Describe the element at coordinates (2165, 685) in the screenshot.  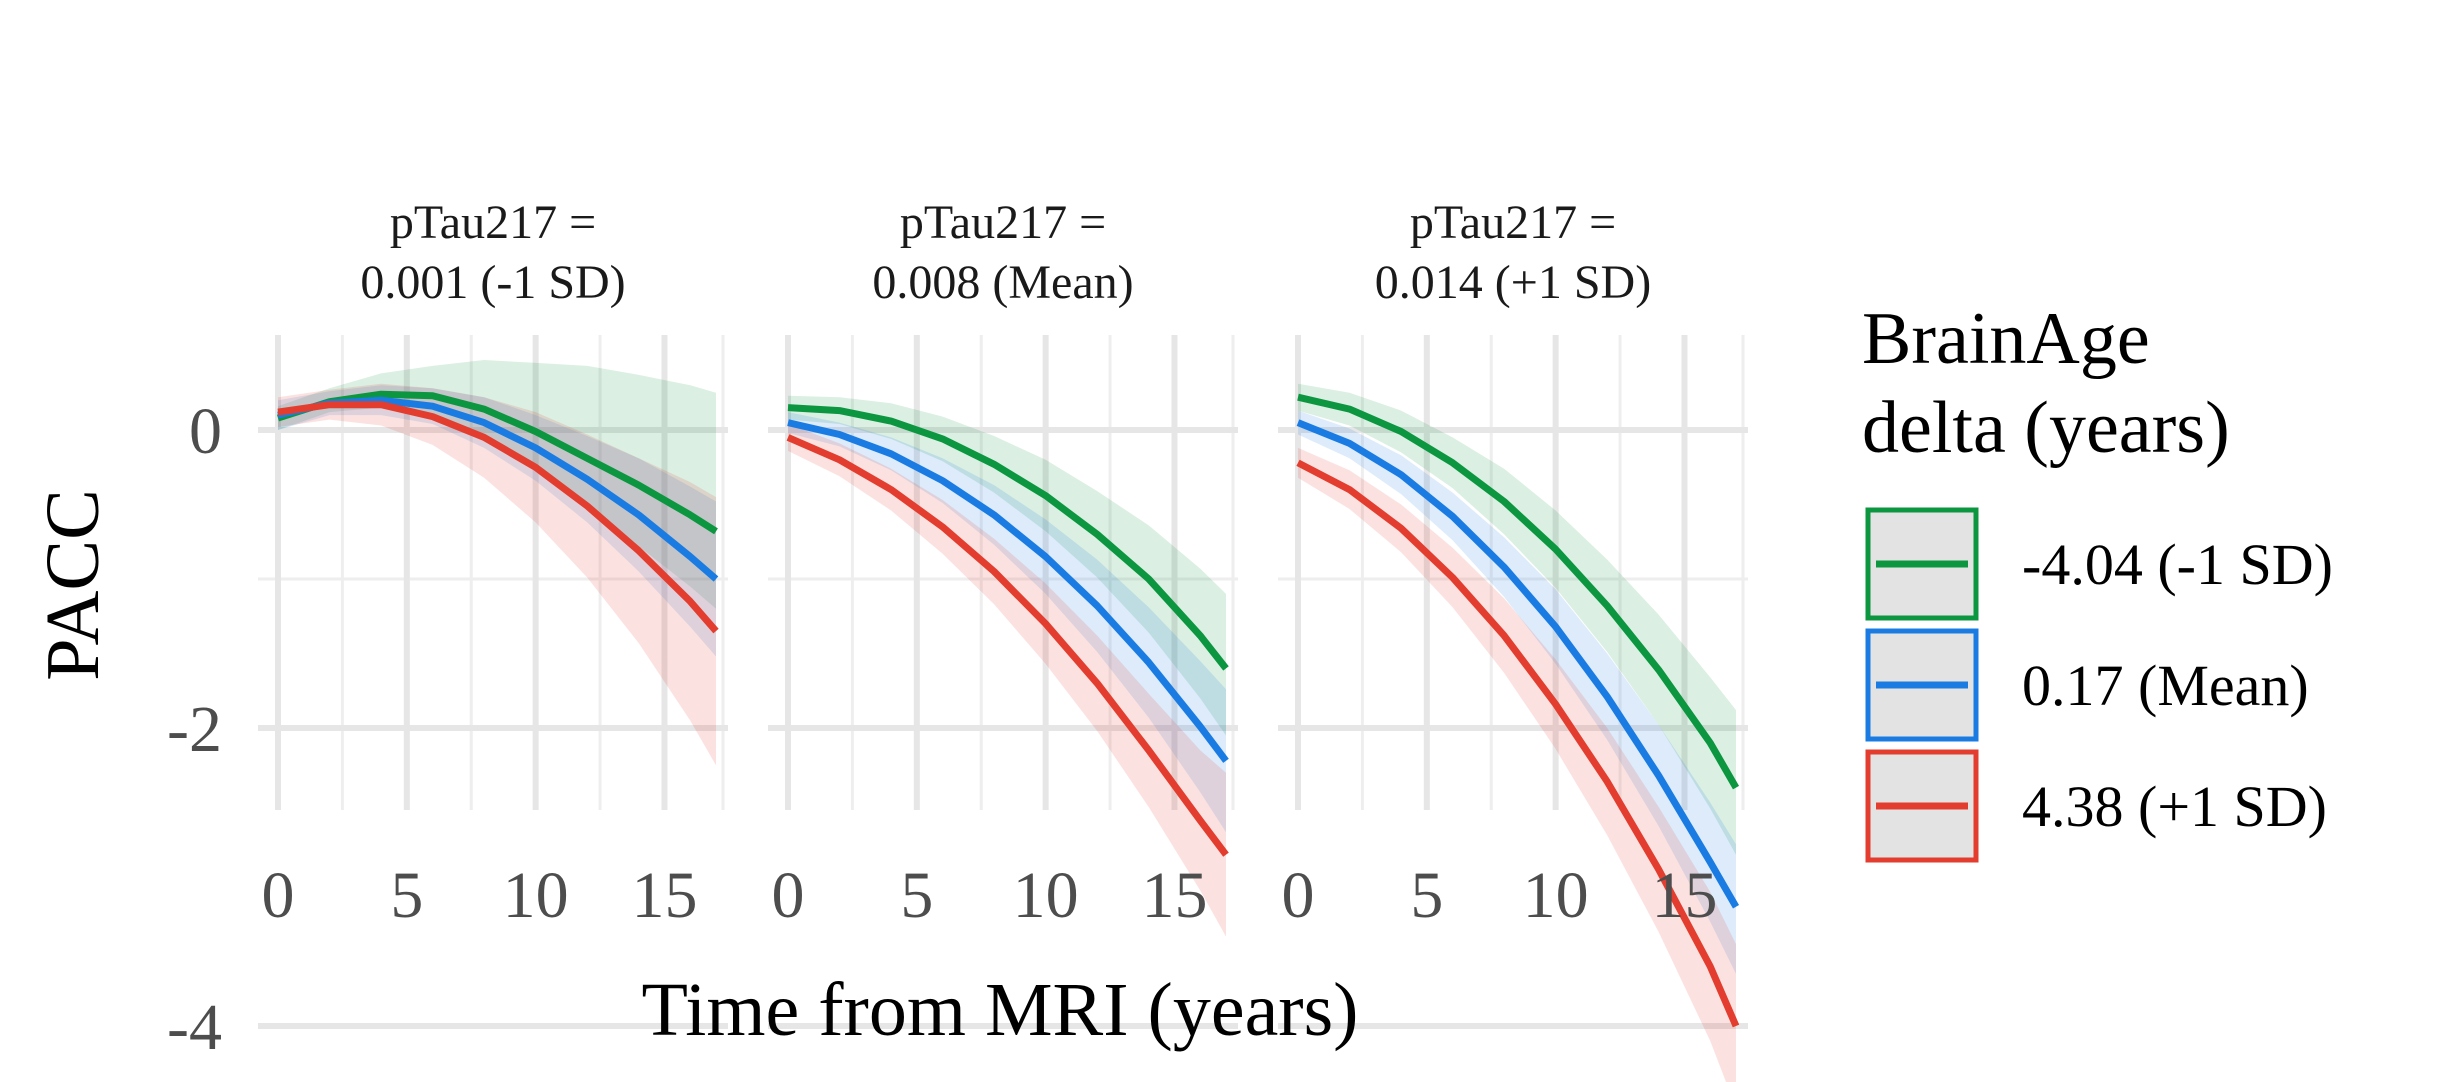
I see `legend-label-2: 0.17 (Mean)` at that location.